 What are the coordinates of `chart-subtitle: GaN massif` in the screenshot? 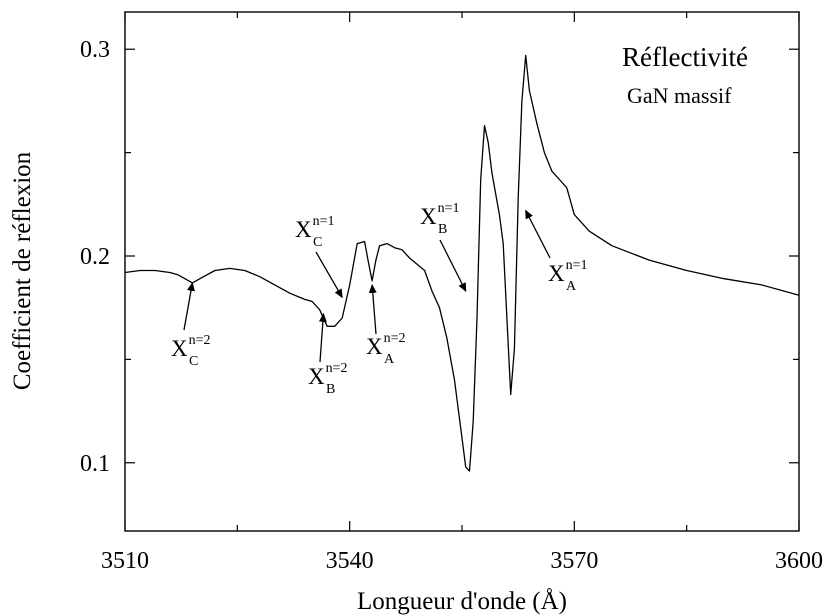 It's located at (679, 95).